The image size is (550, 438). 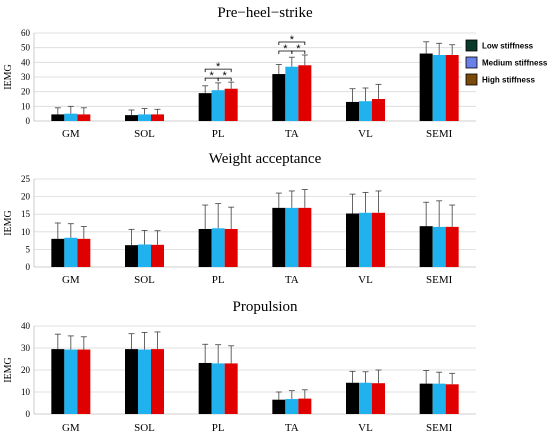 What do you see at coordinates (265, 13) in the screenshot?
I see `chart-title: Pre−heel−strike` at bounding box center [265, 13].